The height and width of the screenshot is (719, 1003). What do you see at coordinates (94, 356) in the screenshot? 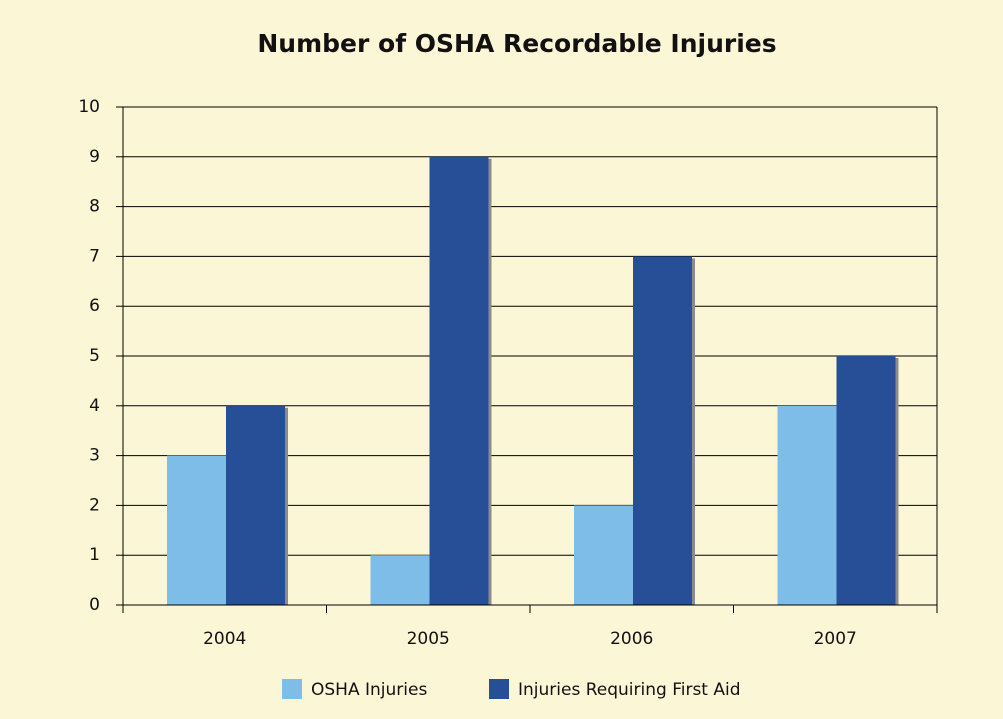
I see `y-tick-label: 5` at bounding box center [94, 356].